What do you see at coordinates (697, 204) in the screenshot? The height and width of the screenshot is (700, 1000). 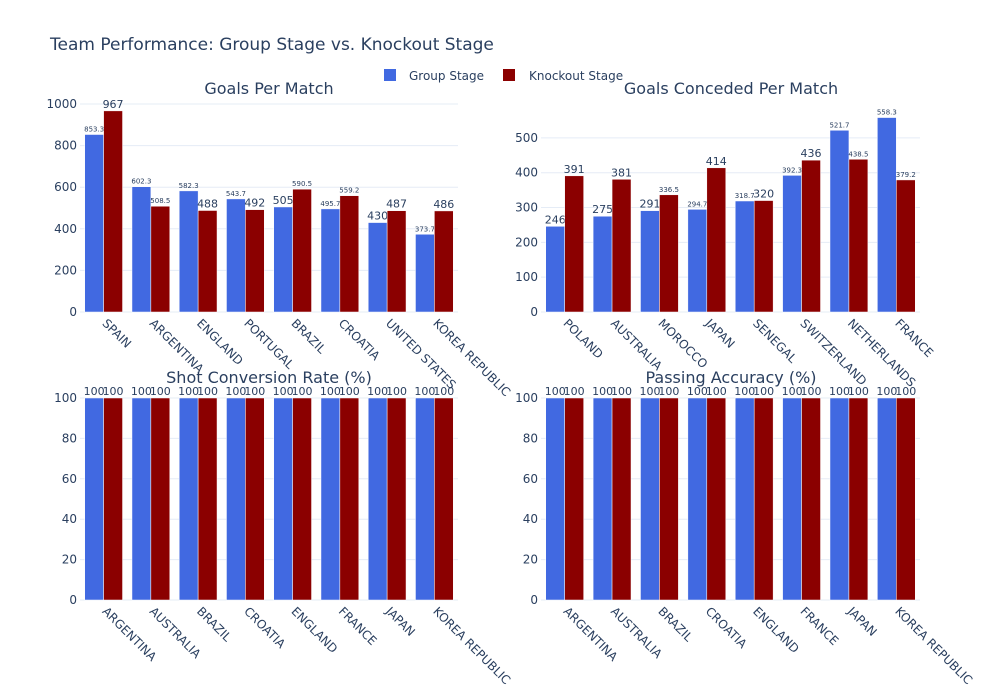 I see `bar-value-label: 294.7` at bounding box center [697, 204].